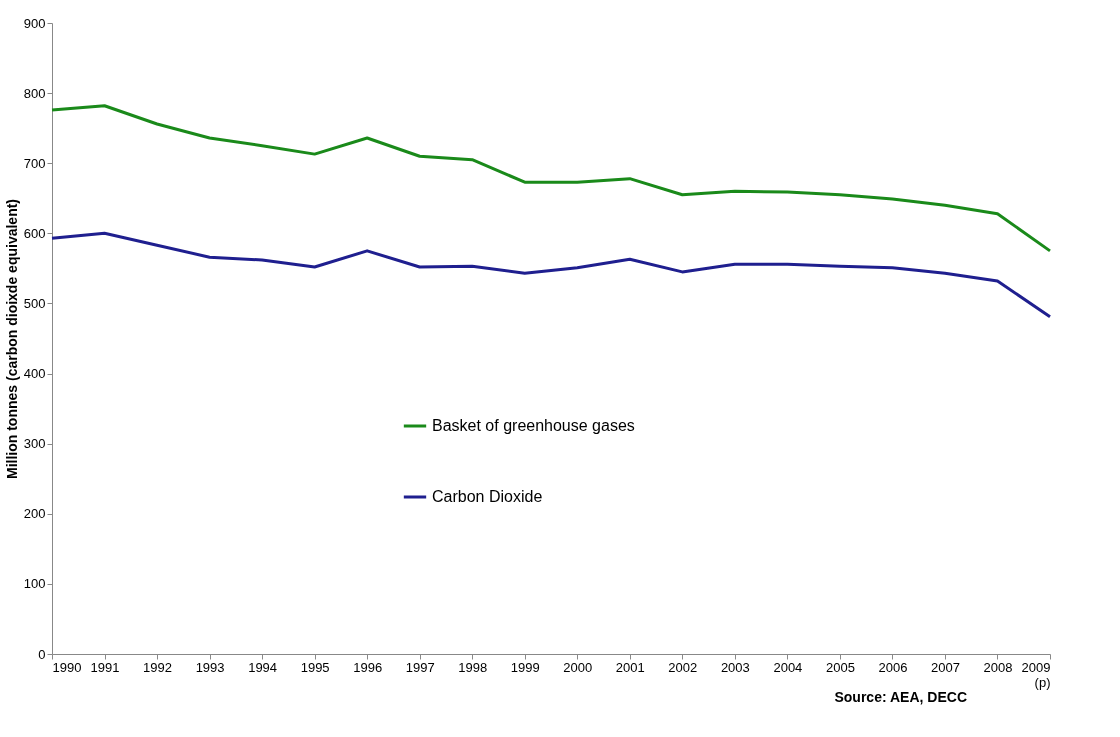 Image resolution: width=1120 pixels, height=737 pixels. Describe the element at coordinates (34, 514) in the screenshot. I see `y-tick-label: 200` at that location.